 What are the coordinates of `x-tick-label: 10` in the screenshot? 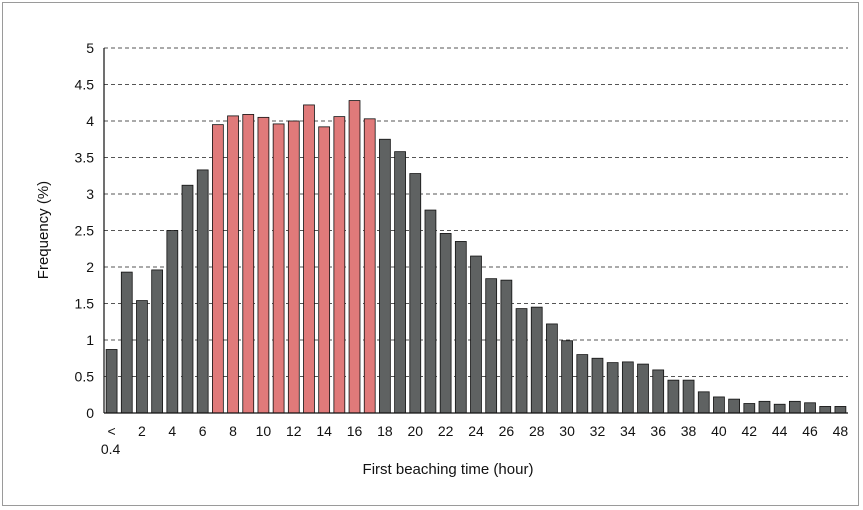 It's located at (264, 431).